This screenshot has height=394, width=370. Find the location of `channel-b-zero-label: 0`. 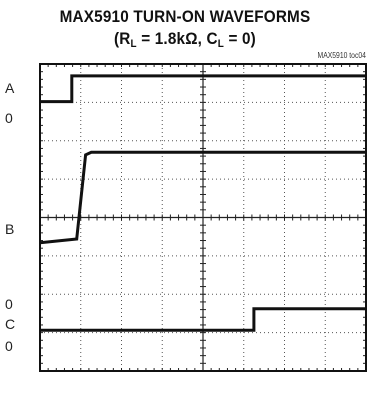

channel-b-zero-label: 0 is located at coordinates (9, 304).